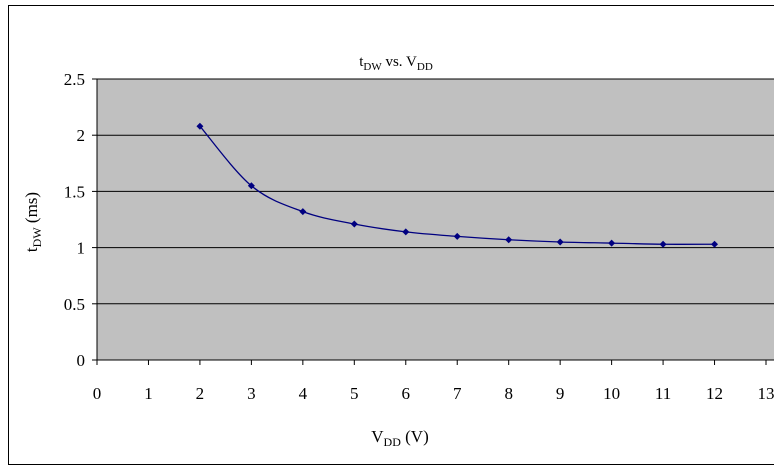 The image size is (774, 465). I want to click on x-axis-label: VDD (V), so click(399, 438).